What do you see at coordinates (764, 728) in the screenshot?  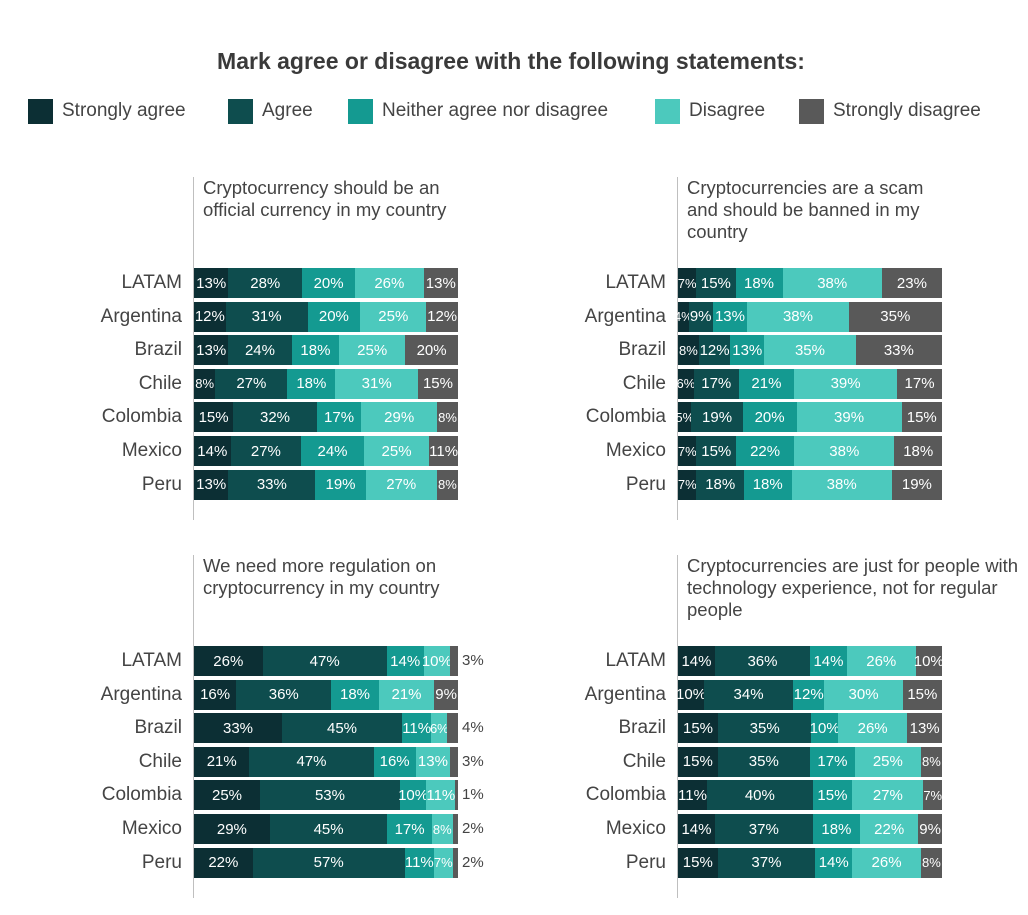 I see `data-label: 35%` at bounding box center [764, 728].